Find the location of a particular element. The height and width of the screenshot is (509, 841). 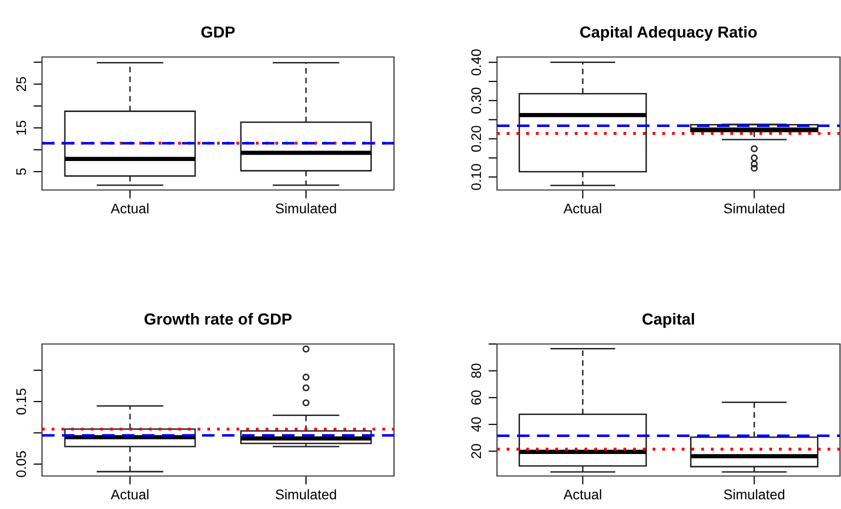

chart-title: GDP is located at coordinates (218, 32).